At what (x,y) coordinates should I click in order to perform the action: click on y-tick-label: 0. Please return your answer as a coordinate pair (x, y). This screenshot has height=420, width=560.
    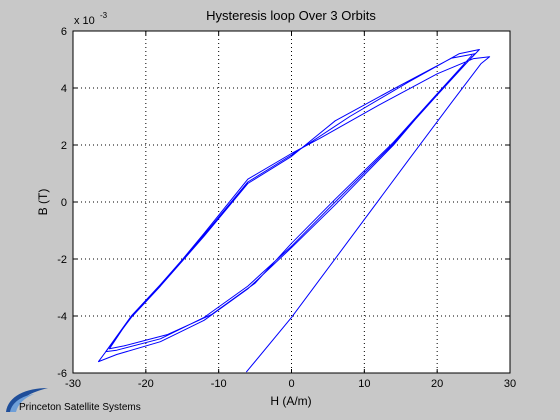
    Looking at the image, I should click on (64, 203).